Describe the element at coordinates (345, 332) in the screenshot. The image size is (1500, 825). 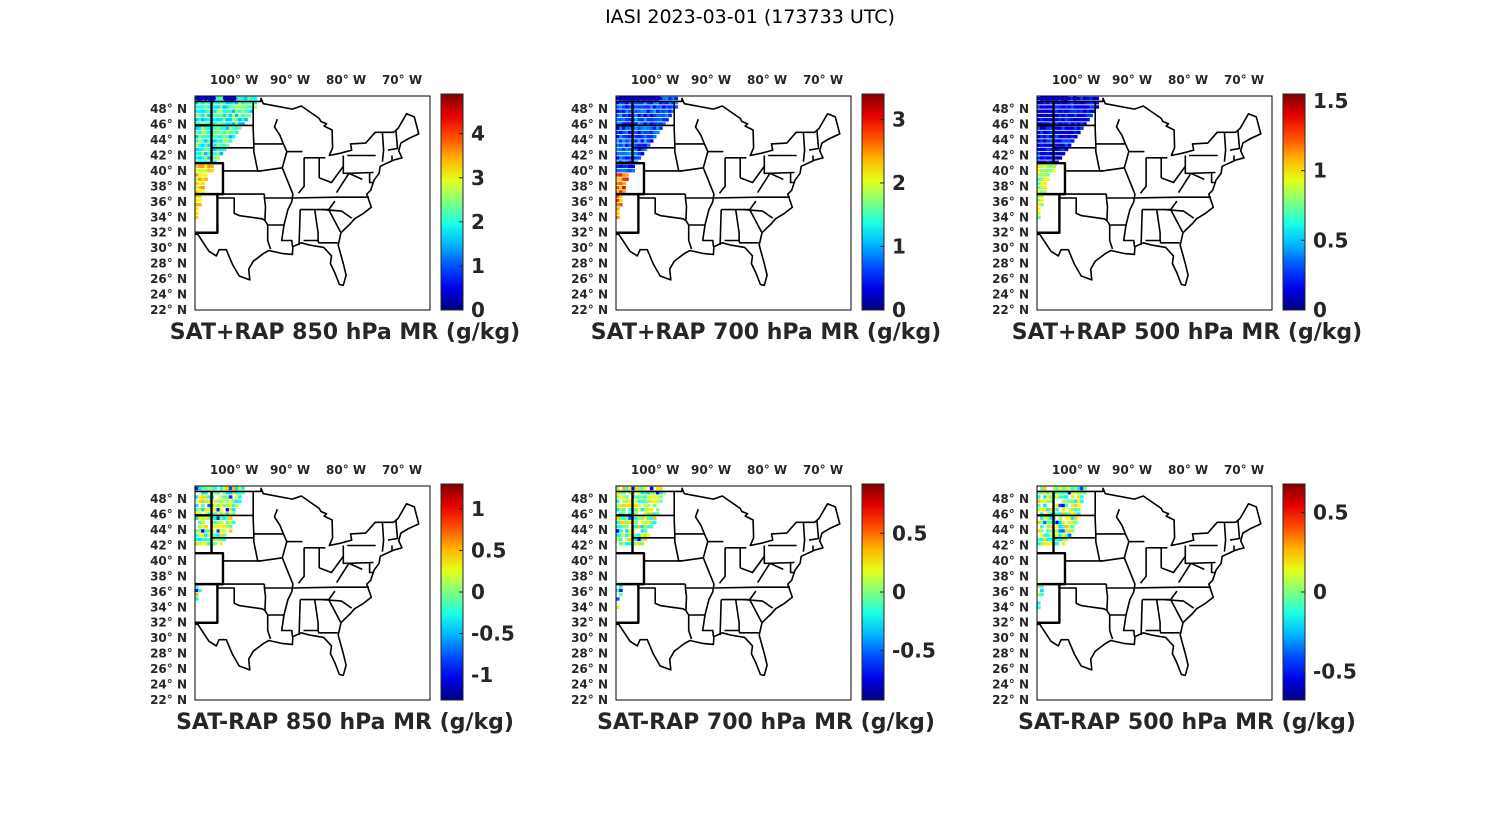
I see `panel-title: SAT+RAP 850 hPa MR (g/kg)` at that location.